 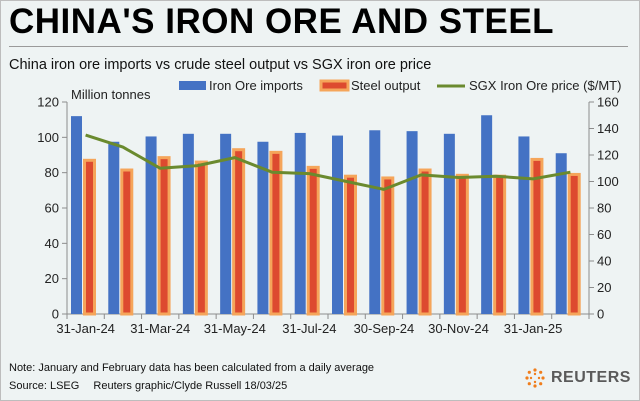 What do you see at coordinates (318, 46) in the screenshot?
I see `title-divider` at bounding box center [318, 46].